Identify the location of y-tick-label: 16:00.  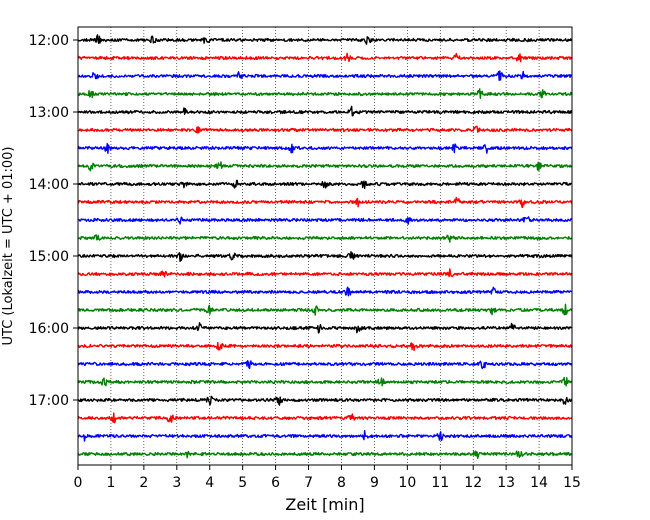
(49, 329).